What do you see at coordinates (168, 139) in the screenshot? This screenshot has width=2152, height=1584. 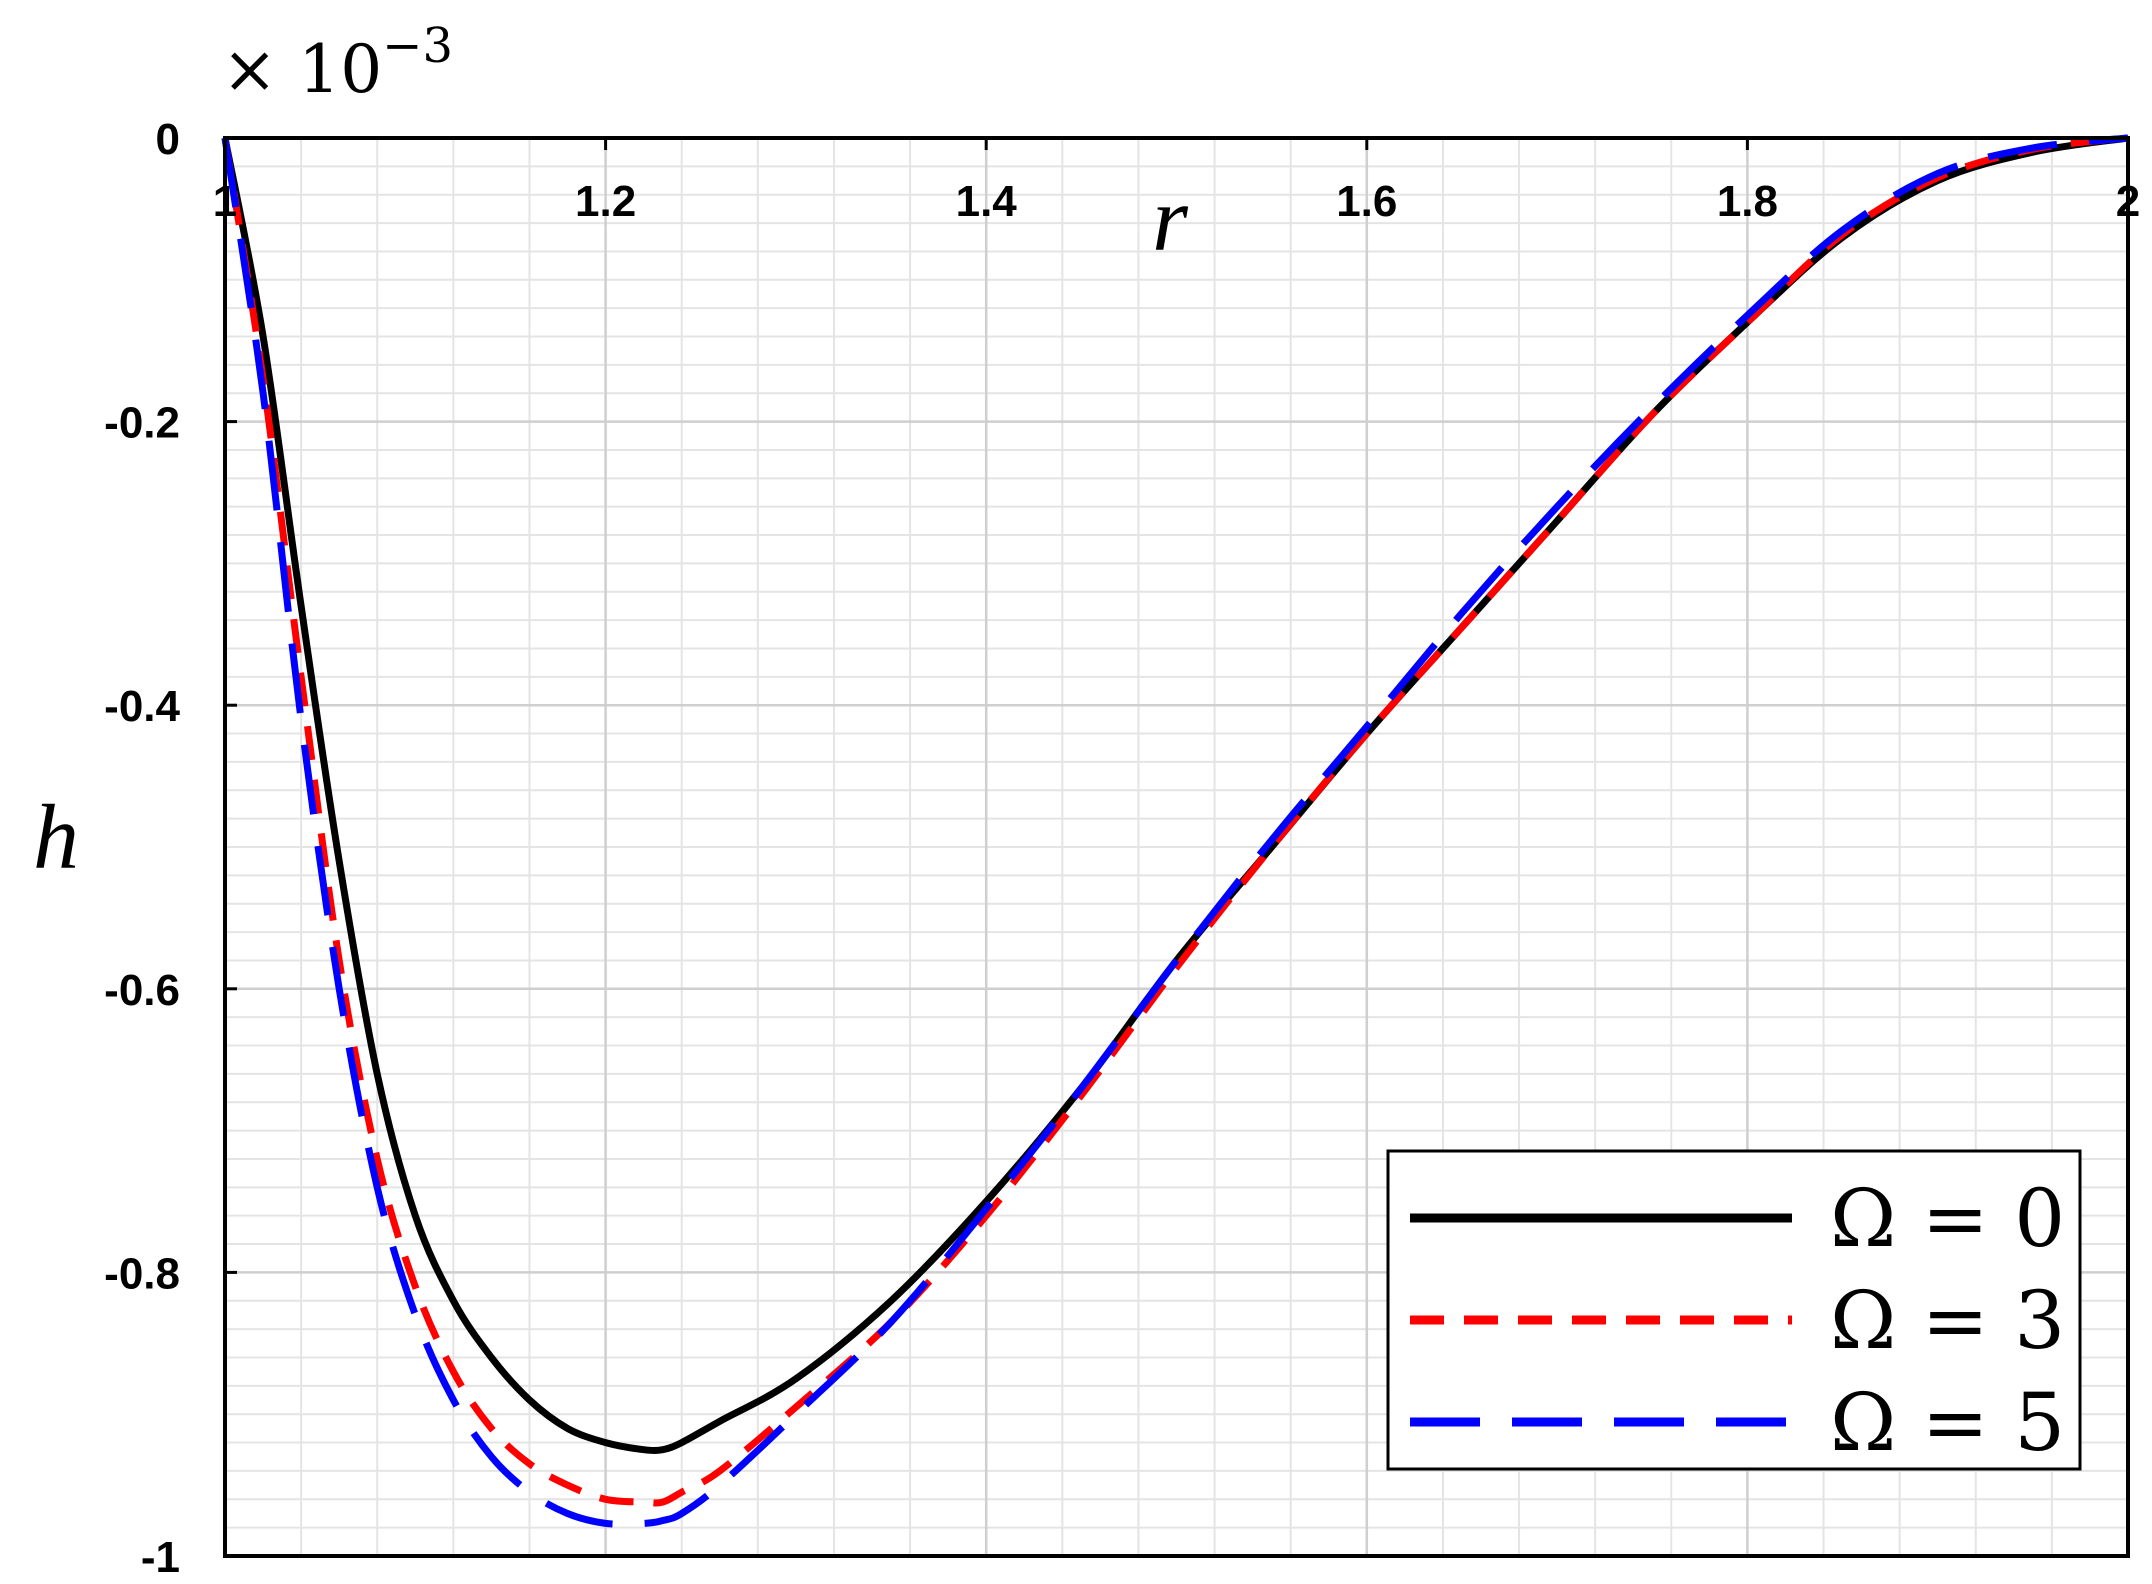 I see `y-tick-label: 0` at bounding box center [168, 139].